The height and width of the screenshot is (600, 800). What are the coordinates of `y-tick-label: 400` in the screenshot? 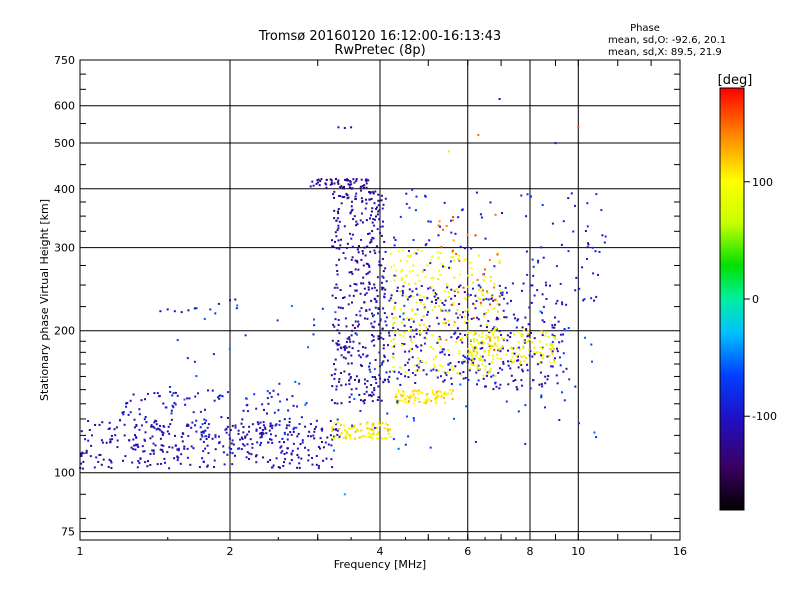 It's located at (64, 189).